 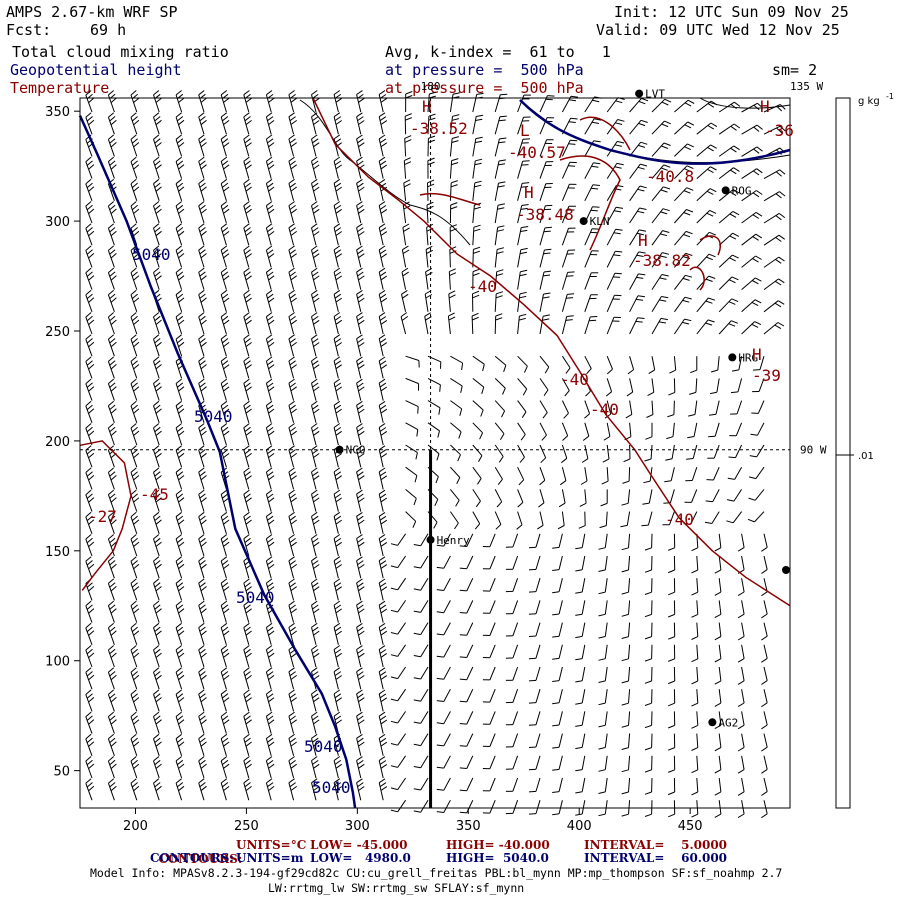 What do you see at coordinates (359, 845) in the screenshot?
I see `footer-red-low: LOW= -45.000` at bounding box center [359, 845].